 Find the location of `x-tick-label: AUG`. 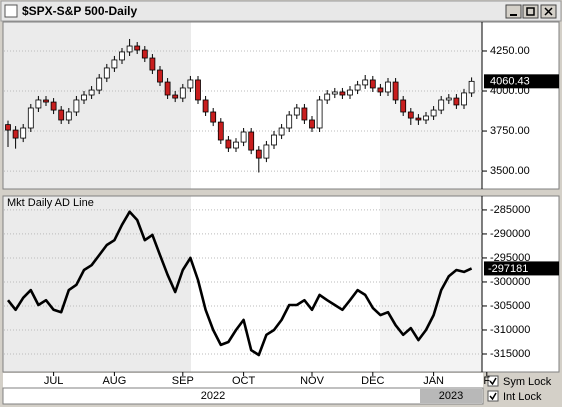

x-tick-label: AUG is located at coordinates (114, 381).